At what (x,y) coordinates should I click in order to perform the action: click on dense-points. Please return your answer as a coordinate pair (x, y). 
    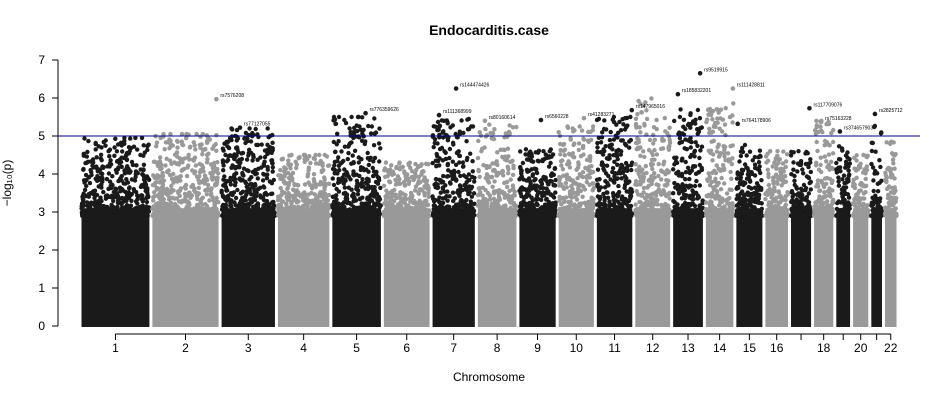
    Looking at the image, I should click on (537, 267).